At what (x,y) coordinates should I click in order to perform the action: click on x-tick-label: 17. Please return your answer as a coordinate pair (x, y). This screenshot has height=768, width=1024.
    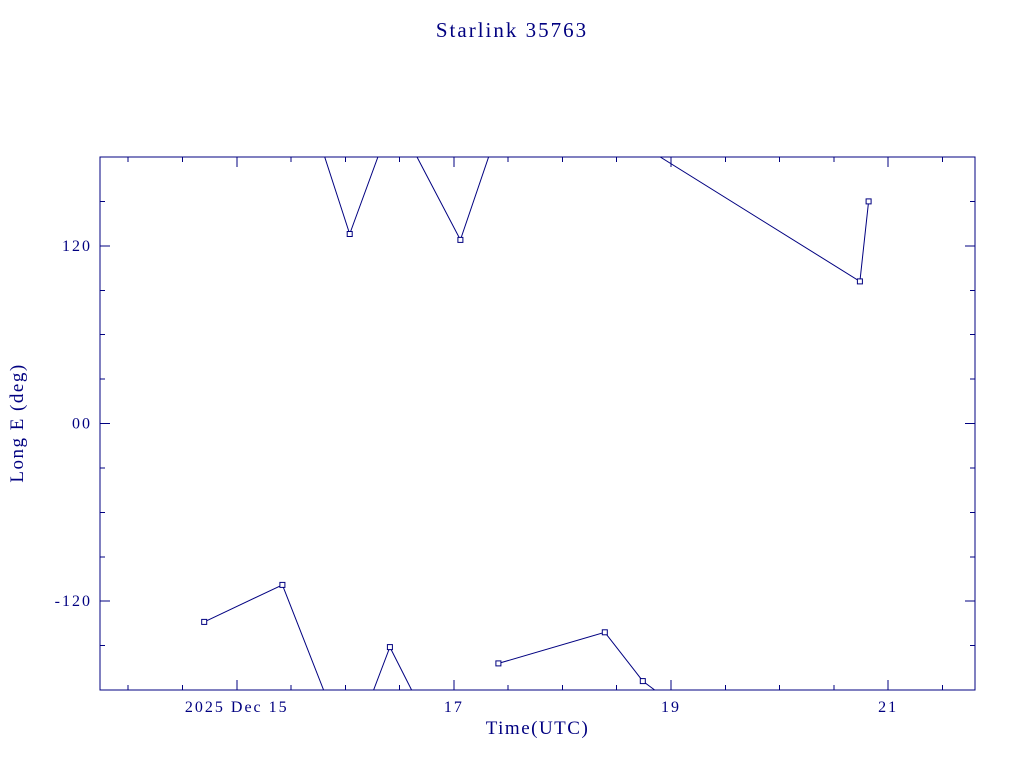
    Looking at the image, I should click on (454, 707).